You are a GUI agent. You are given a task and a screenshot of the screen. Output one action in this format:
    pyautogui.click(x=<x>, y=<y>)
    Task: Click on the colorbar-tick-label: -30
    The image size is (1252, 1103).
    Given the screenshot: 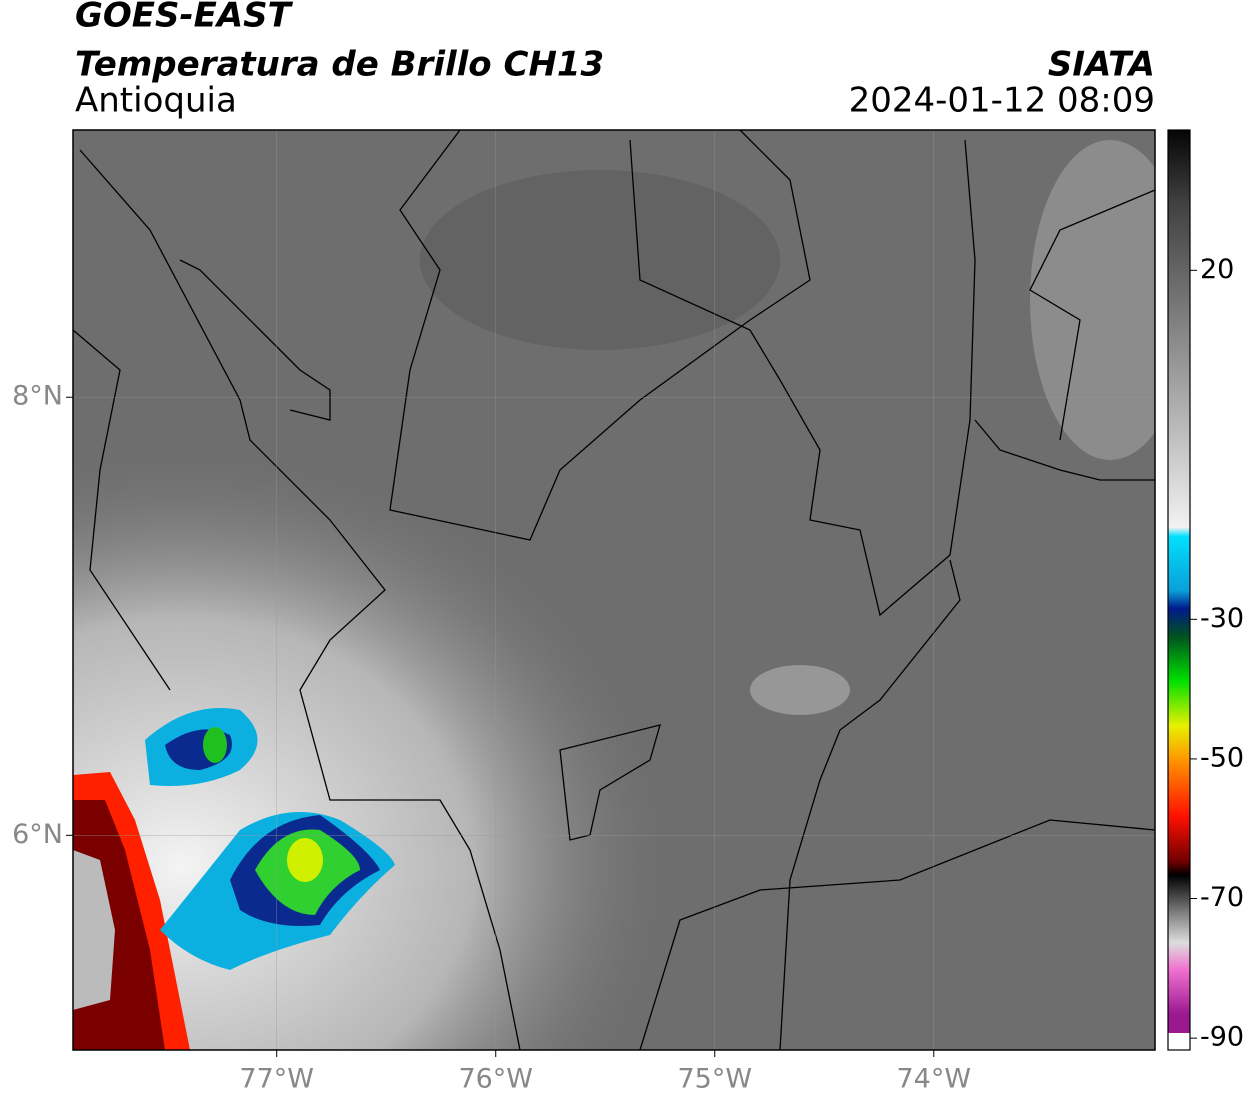 What is the action you would take?
    pyautogui.click(x=1222, y=618)
    